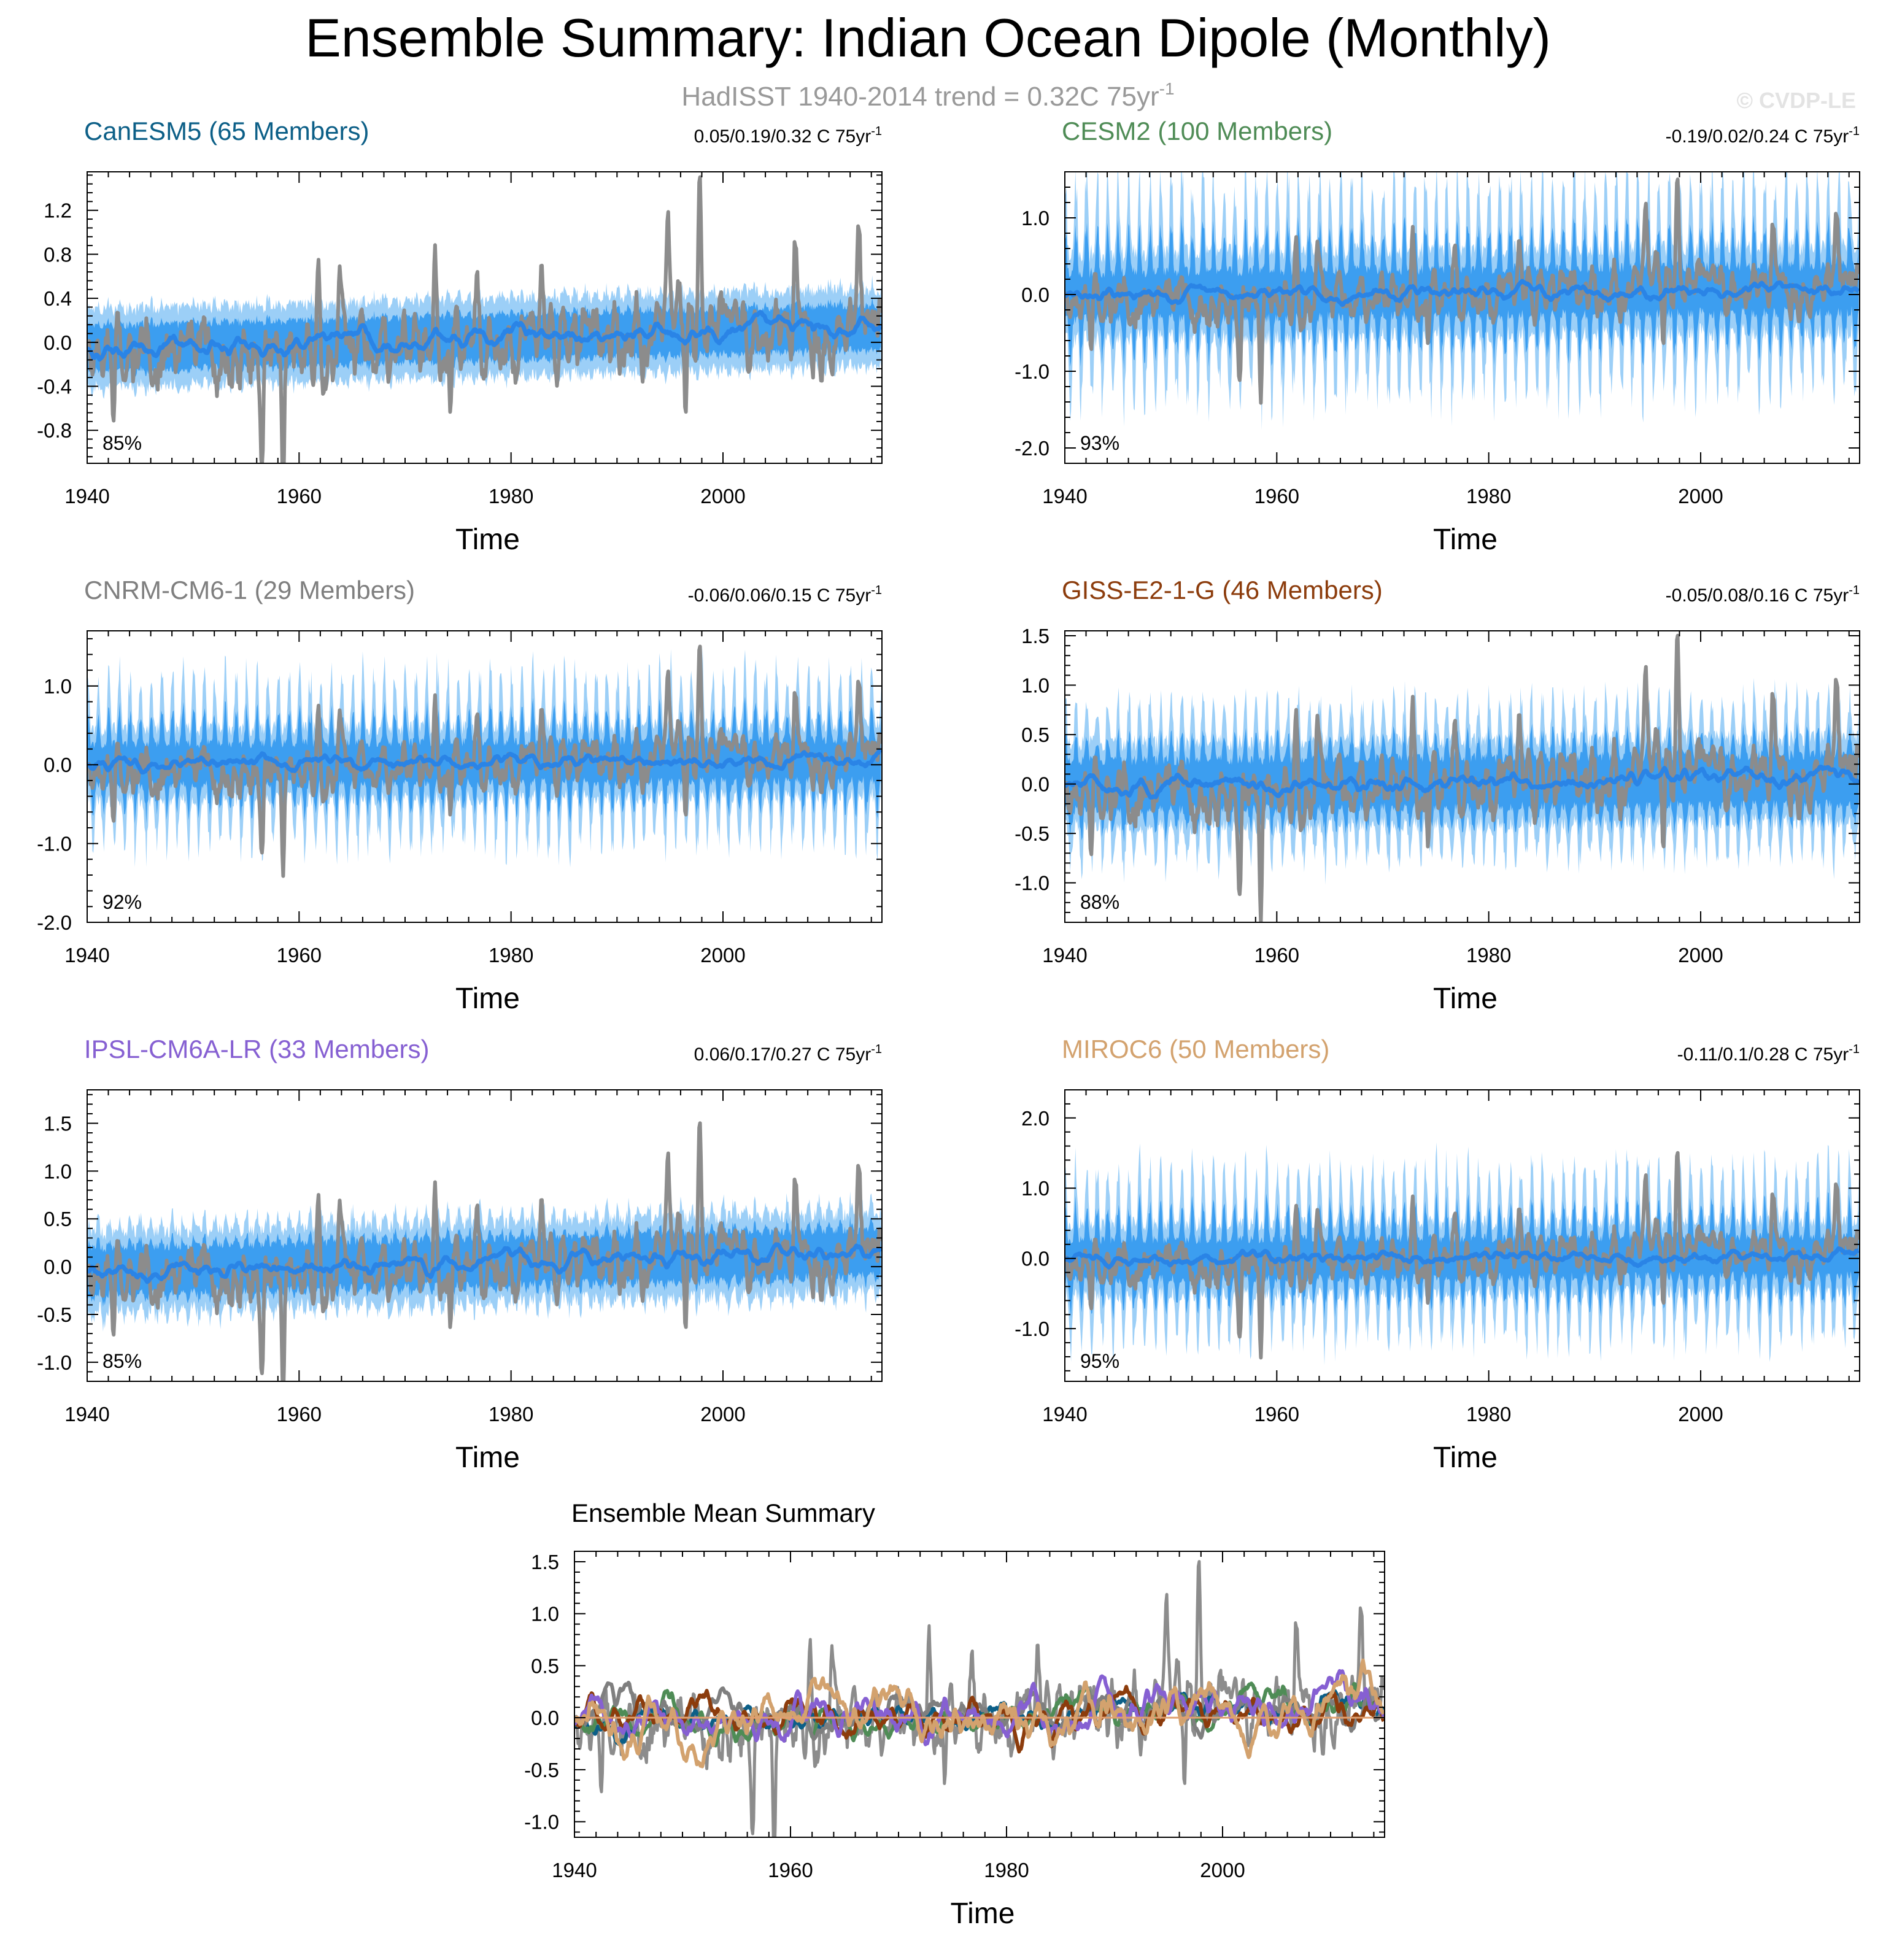  What do you see at coordinates (788, 136) in the screenshot?
I see `trend-label: 0.05/0.19/0.32 C 75yr-1` at bounding box center [788, 136].